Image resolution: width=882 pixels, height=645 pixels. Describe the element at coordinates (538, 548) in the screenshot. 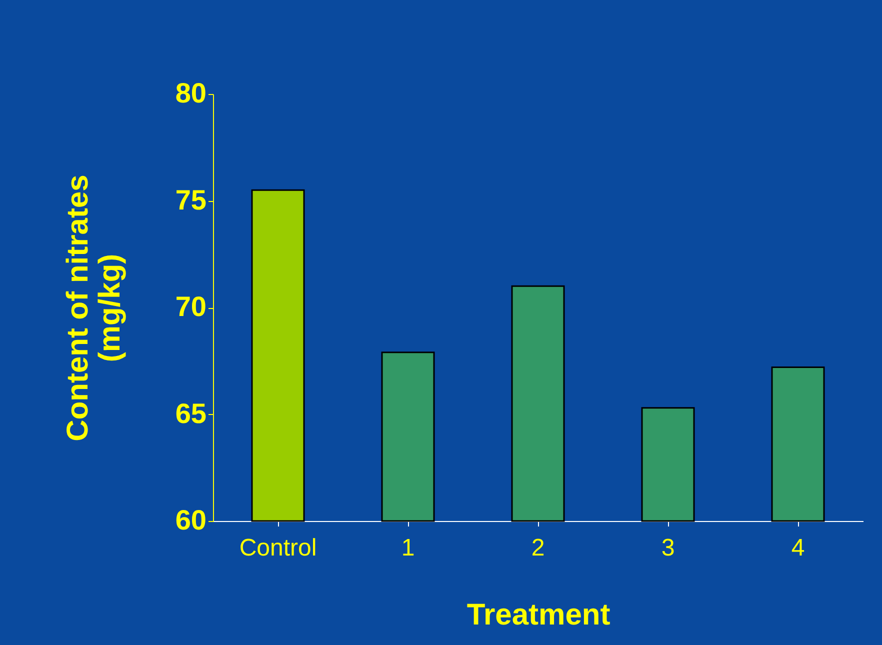

I see `x-tick-label: 2` at that location.